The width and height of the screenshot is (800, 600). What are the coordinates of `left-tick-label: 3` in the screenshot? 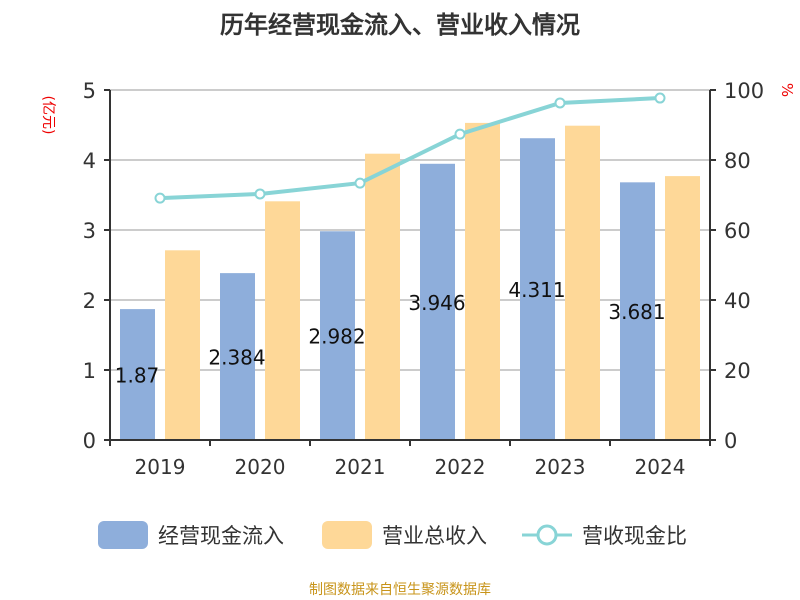 It's located at (89, 231).